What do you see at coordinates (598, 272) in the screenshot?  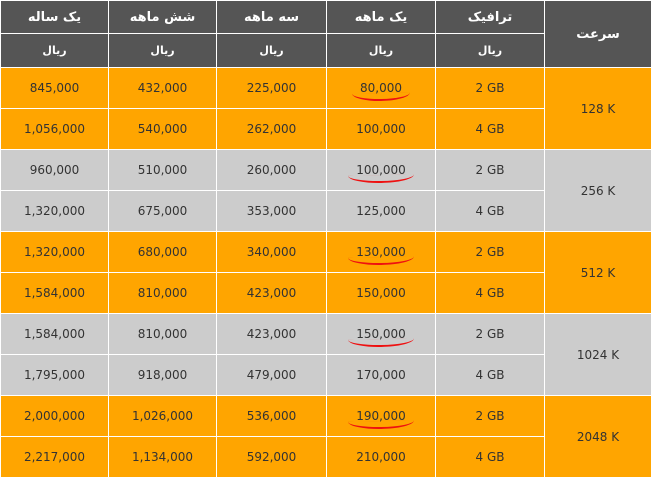 I see `cell-speed: 512 K` at bounding box center [598, 272].